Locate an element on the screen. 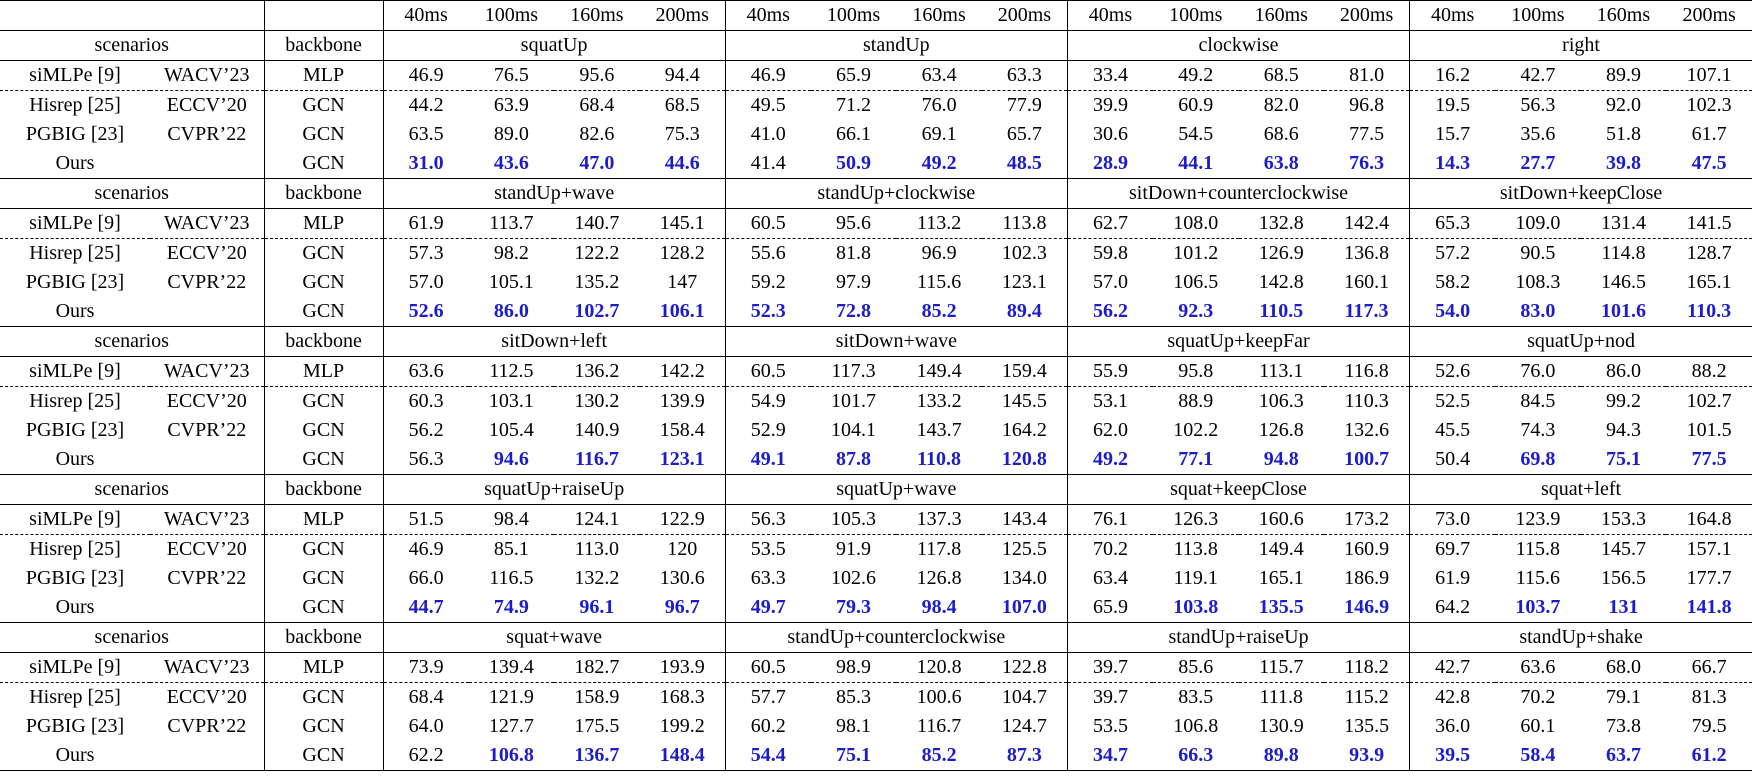 The width and height of the screenshot is (1752, 780). value-cell: 65.3 is located at coordinates (1452, 223).